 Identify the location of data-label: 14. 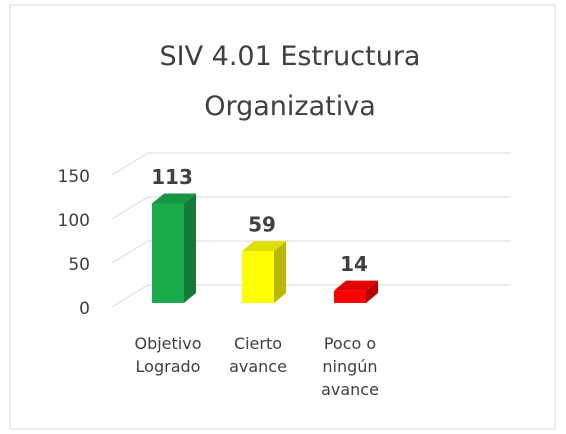
(354, 264).